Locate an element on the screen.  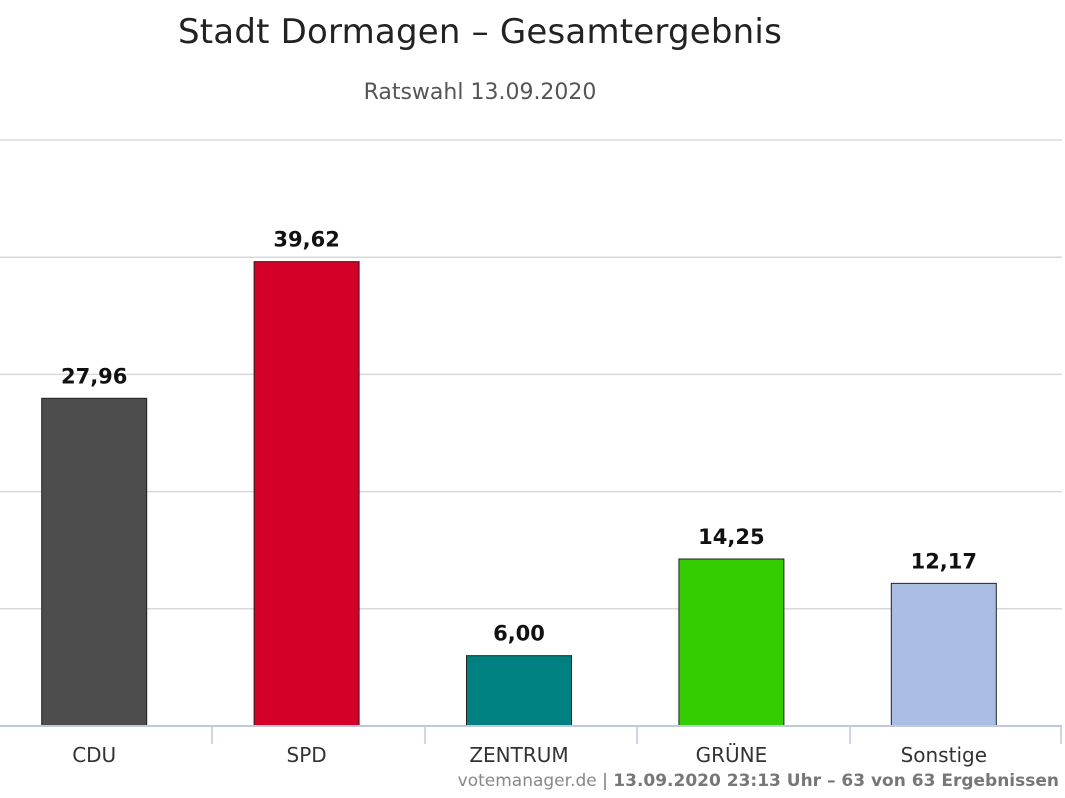
chart-subtitle: Ratswahl 13.09.2020 is located at coordinates (480, 92).